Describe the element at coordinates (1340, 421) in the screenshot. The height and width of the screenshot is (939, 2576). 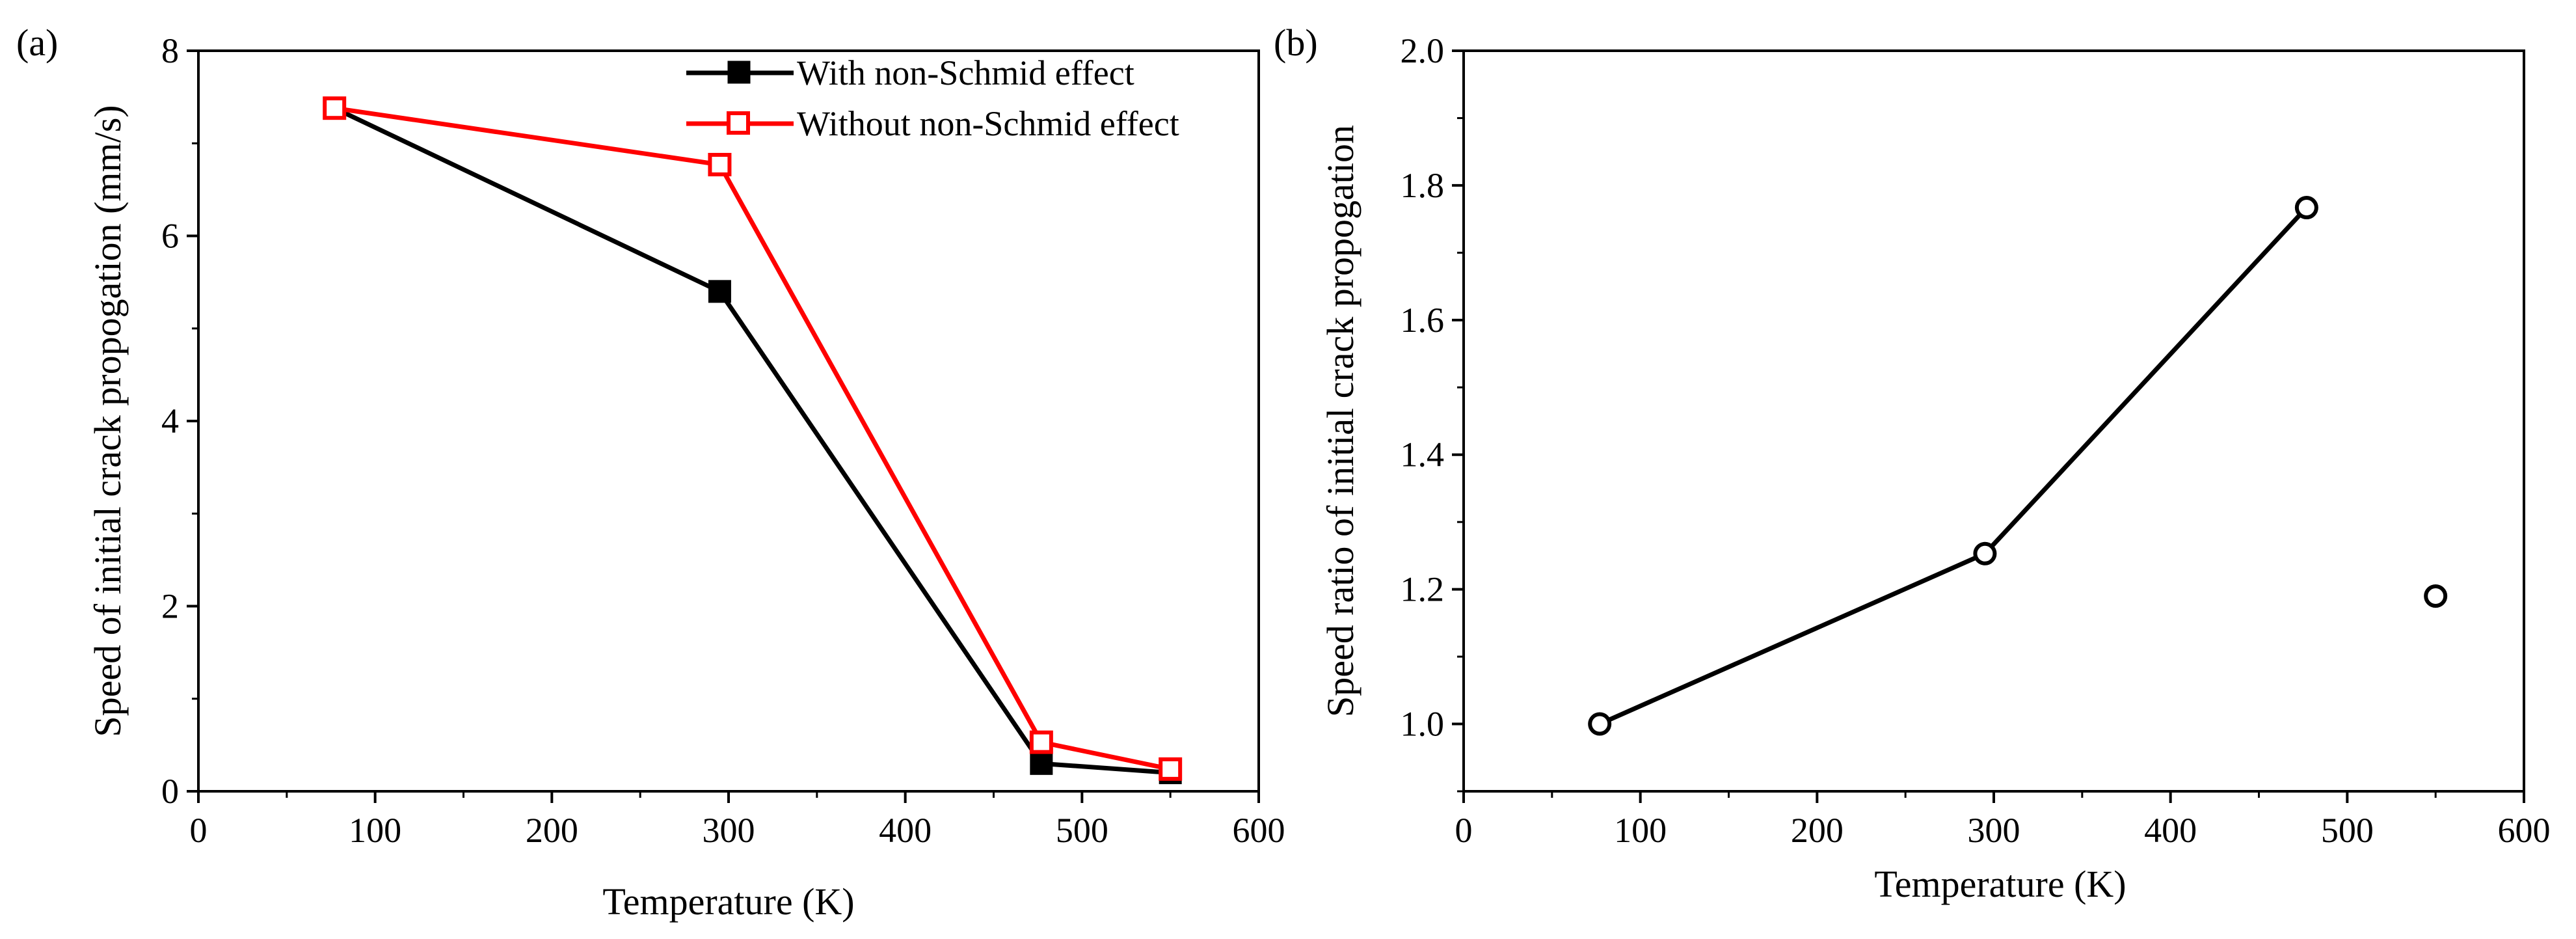
I see `panel-b-ylabel: Speed ratio of initial crack propogation` at that location.